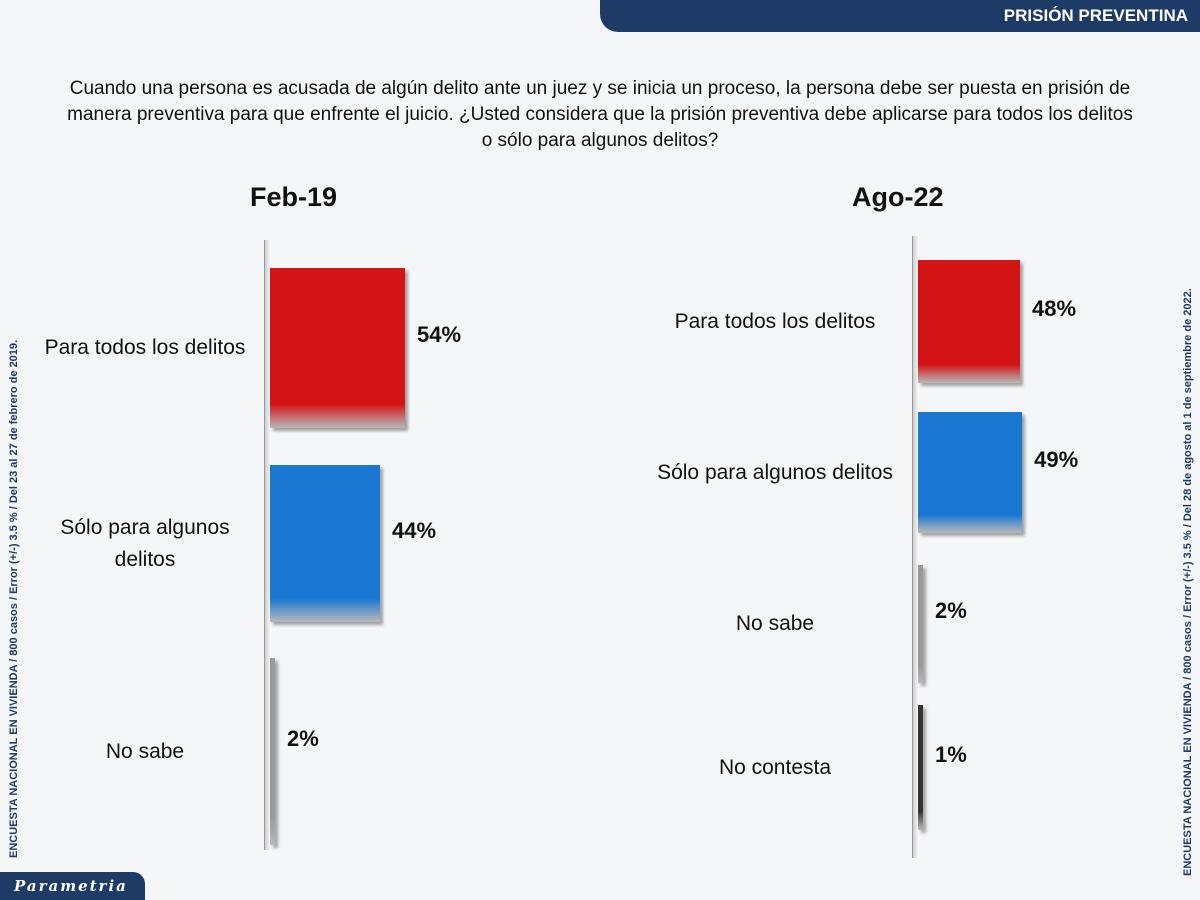  I want to click on chart-title-right: Ago-22, so click(898, 197).